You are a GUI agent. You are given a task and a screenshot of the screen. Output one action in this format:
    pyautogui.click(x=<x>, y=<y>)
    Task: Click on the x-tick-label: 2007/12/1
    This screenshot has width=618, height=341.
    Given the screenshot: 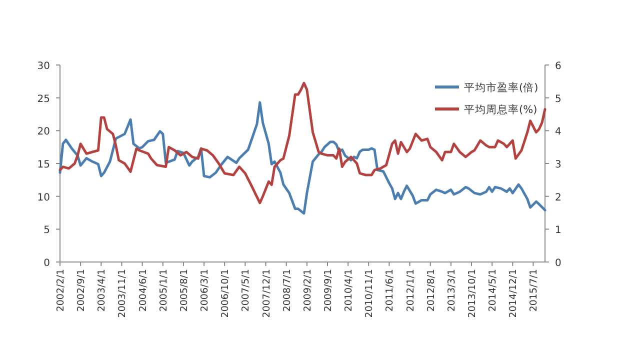 What is the action you would take?
    pyautogui.click(x=266, y=293)
    